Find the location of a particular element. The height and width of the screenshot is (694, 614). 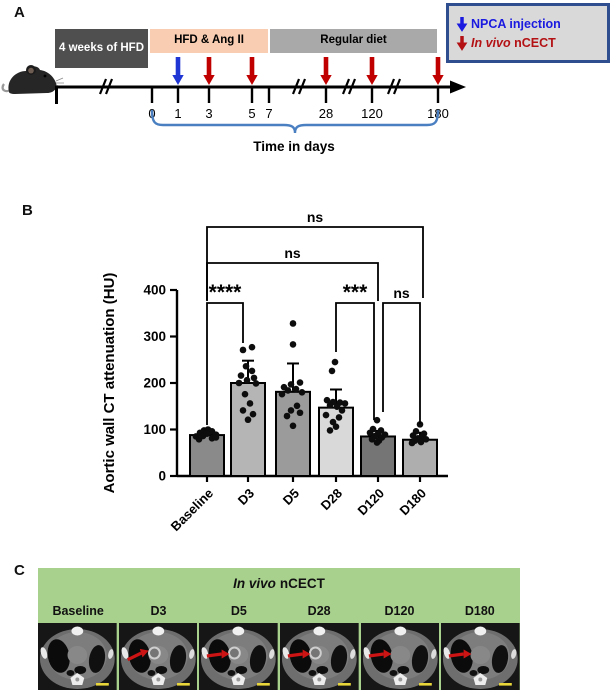

col-label-d5: D5 is located at coordinates (238, 610).